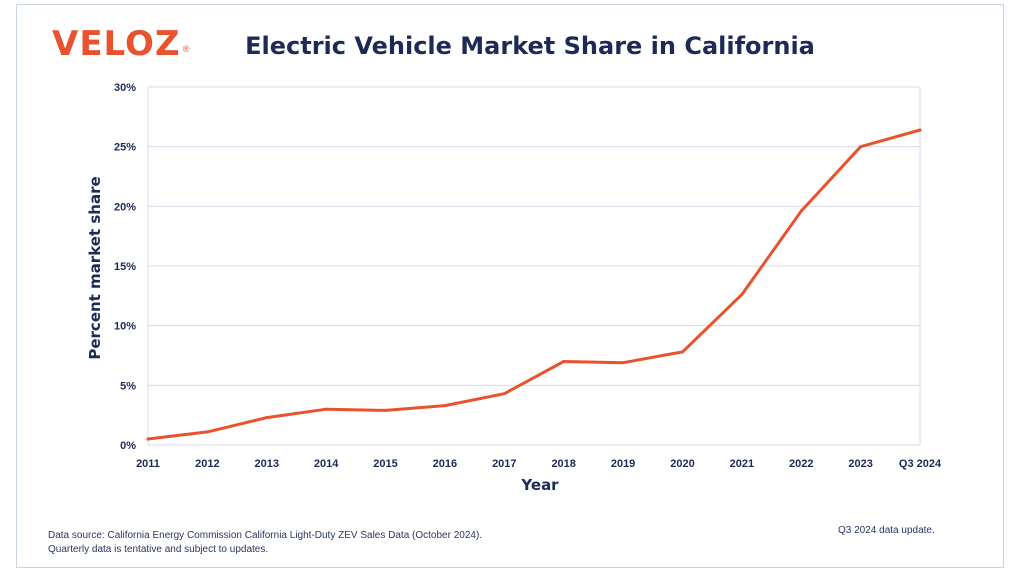 The width and height of the screenshot is (1024, 576). What do you see at coordinates (128, 386) in the screenshot?
I see `y-tick-label: 5%` at bounding box center [128, 386].